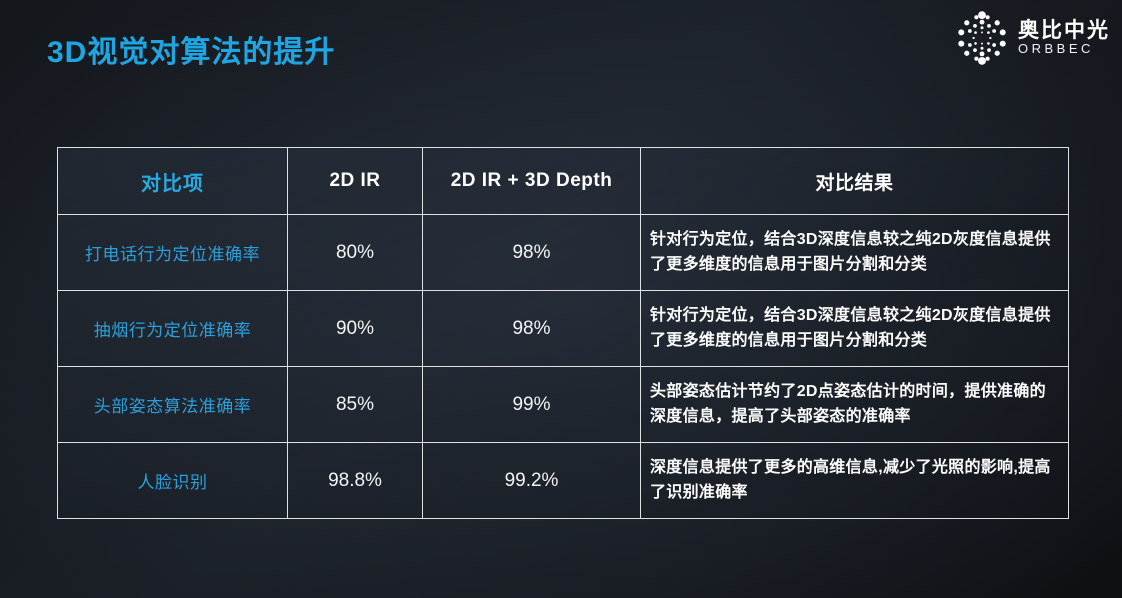 The height and width of the screenshot is (598, 1122). Describe the element at coordinates (531, 404) in the screenshot. I see `value-2d-ir-3d-depth: 99%` at that location.